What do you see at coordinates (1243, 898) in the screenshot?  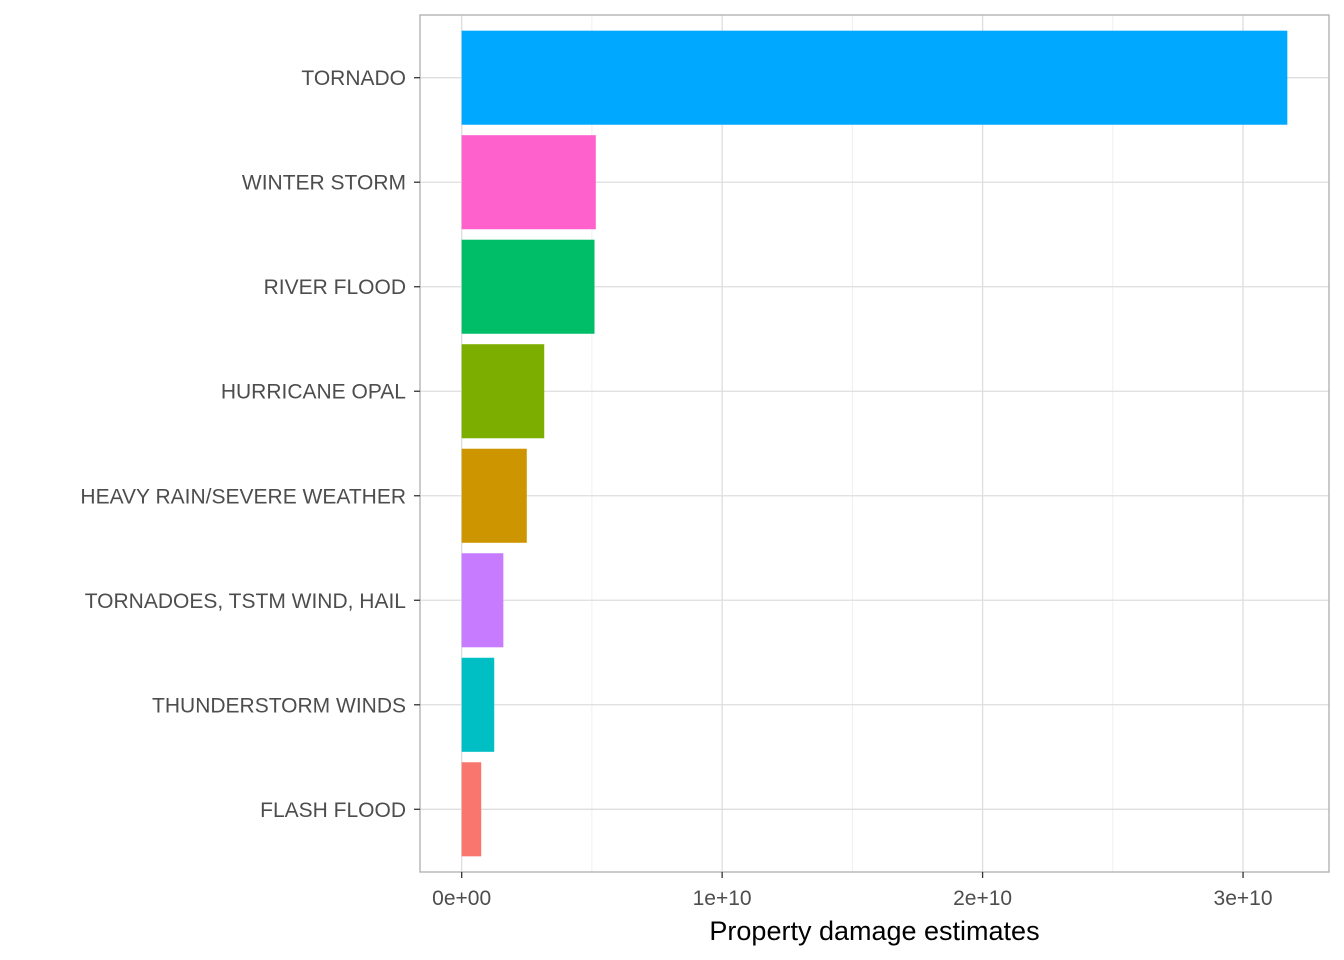 I see `x-tick-label: 3e+10` at bounding box center [1243, 898].